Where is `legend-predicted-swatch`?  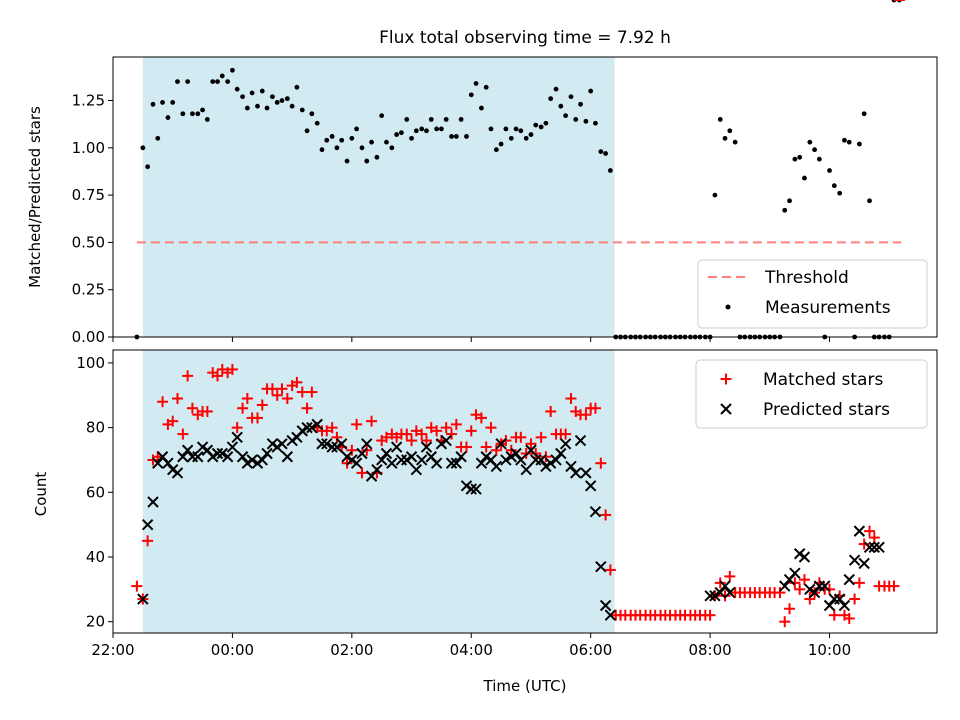
legend-predicted-swatch is located at coordinates (726, 409).